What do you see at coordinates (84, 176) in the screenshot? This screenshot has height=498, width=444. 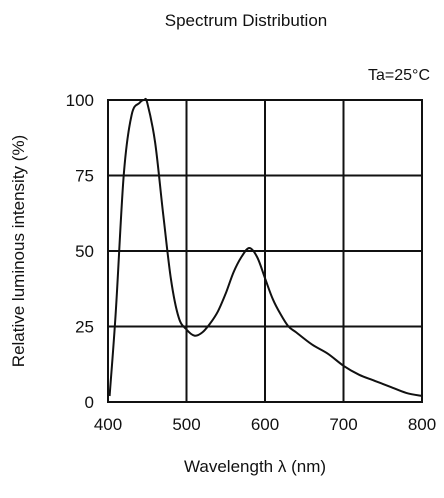 I see `y-tick-label: 75` at bounding box center [84, 176].